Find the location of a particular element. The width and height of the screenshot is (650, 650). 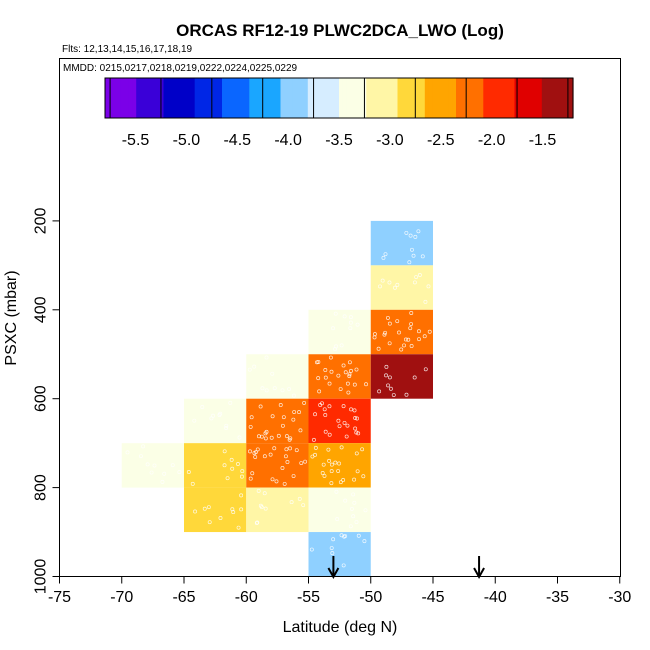

y-tick-label: 600 is located at coordinates (41, 398).